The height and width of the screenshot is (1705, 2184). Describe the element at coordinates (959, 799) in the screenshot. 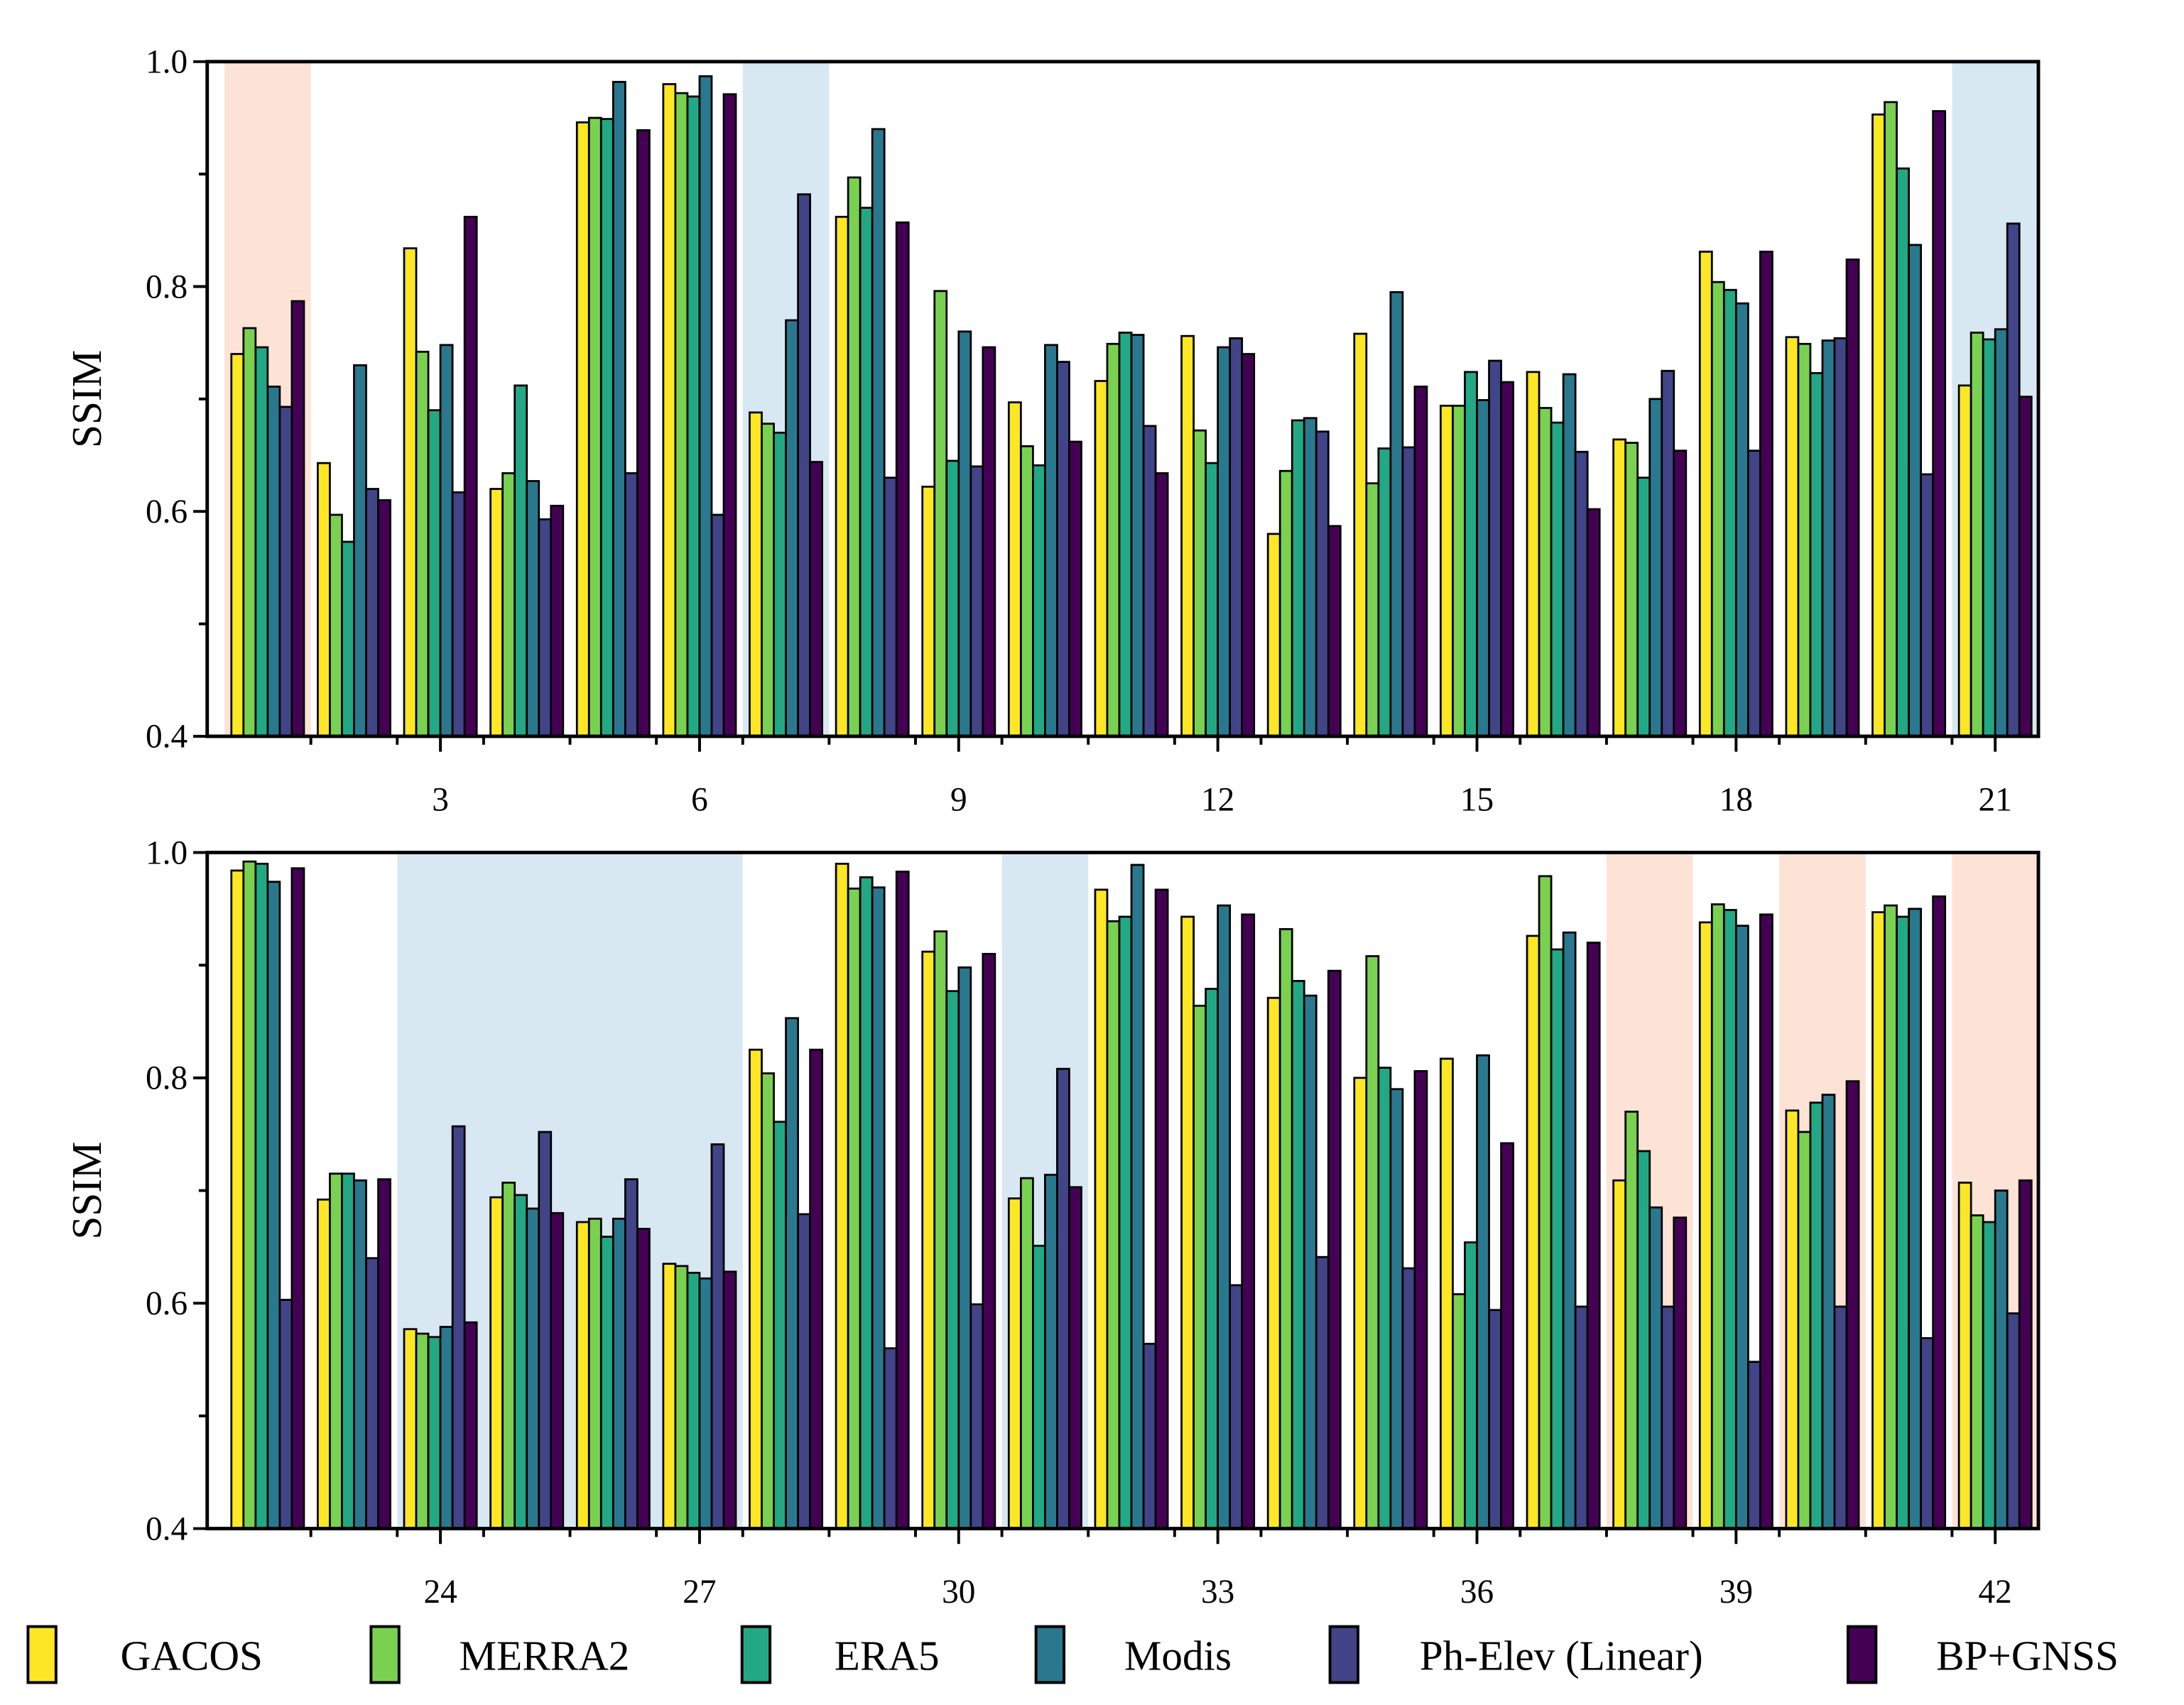

I see `x-tick-label: 9` at that location.